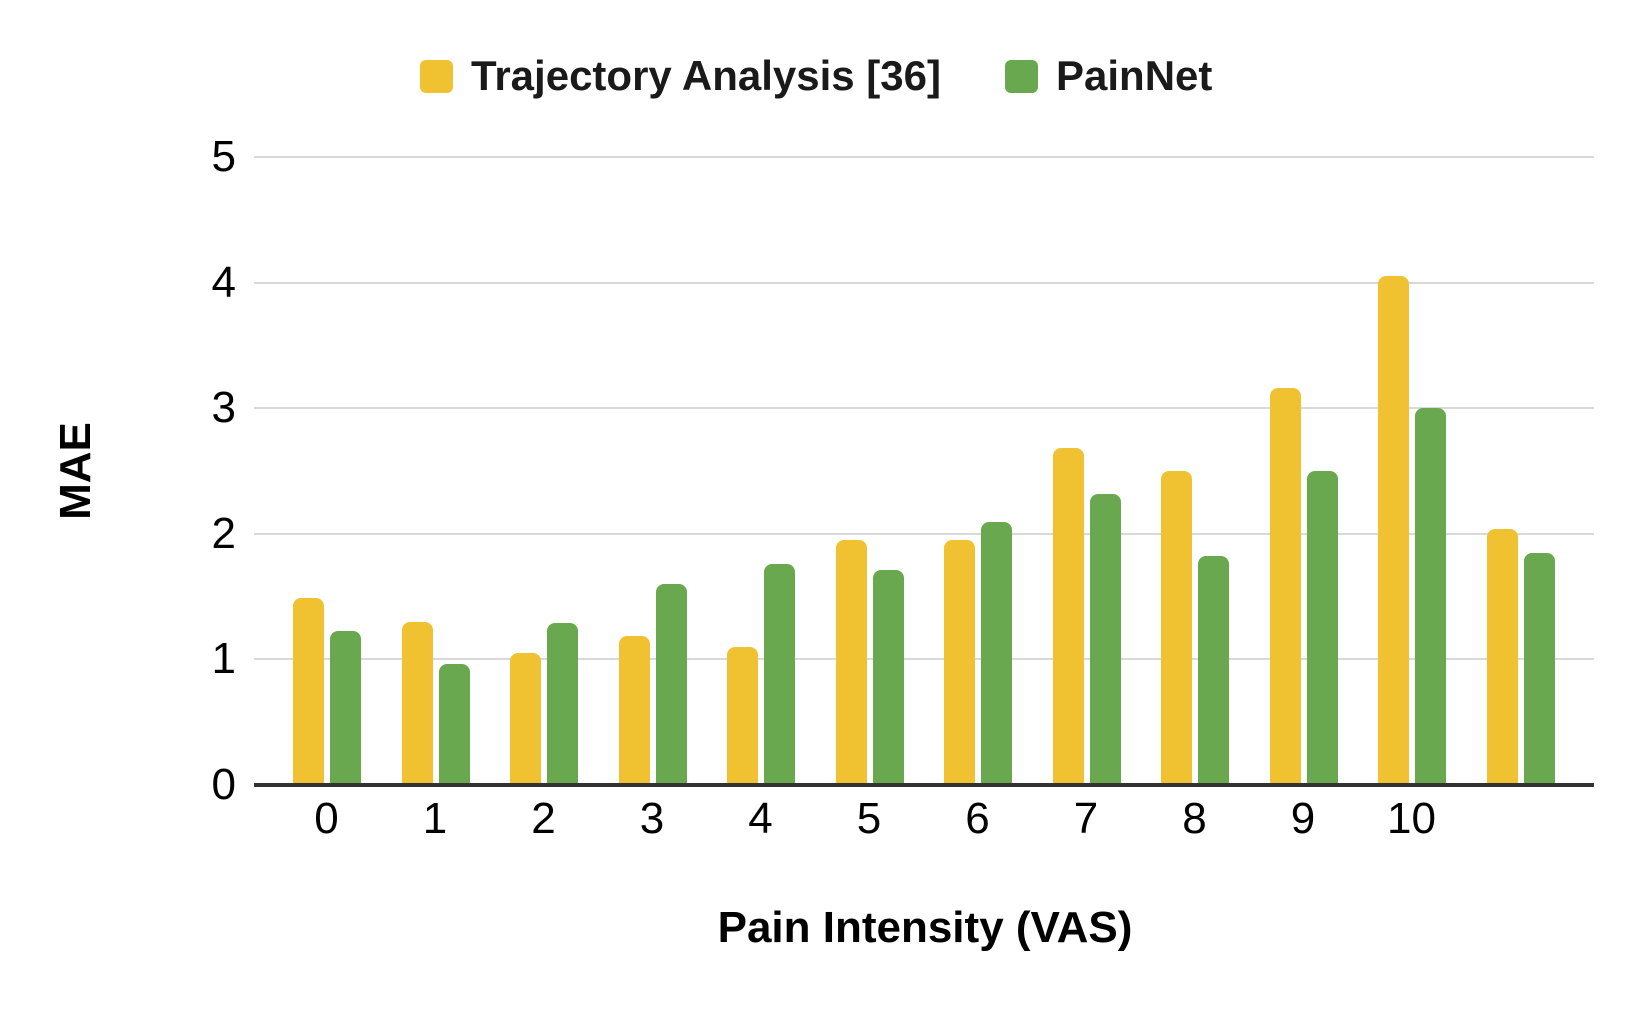  I want to click on legend-item-painnet: PainNet, so click(1108, 76).